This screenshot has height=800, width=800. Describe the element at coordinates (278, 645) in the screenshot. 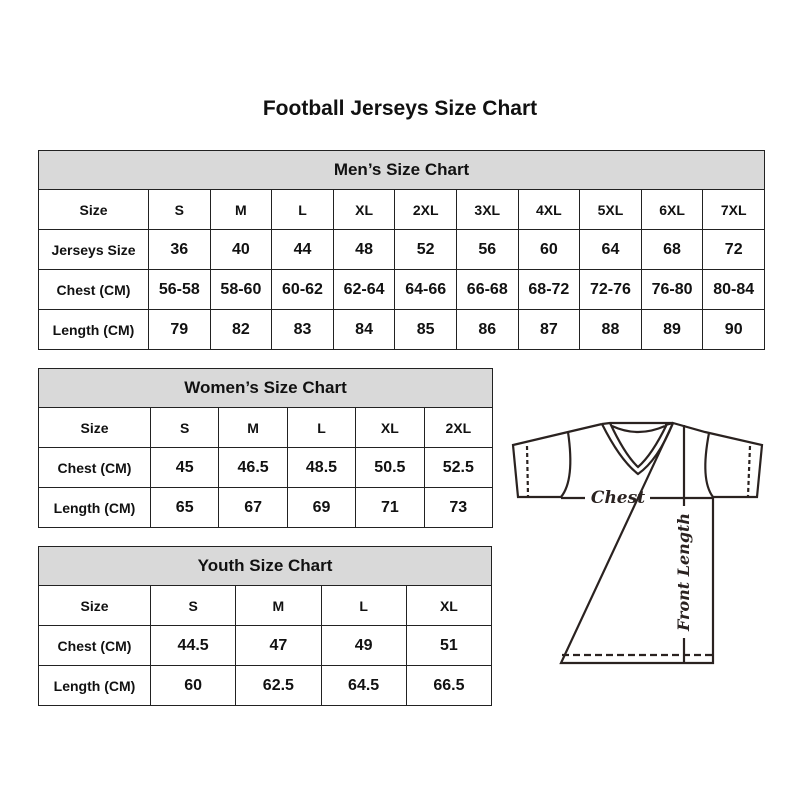

I see `table-cell: 47` at that location.